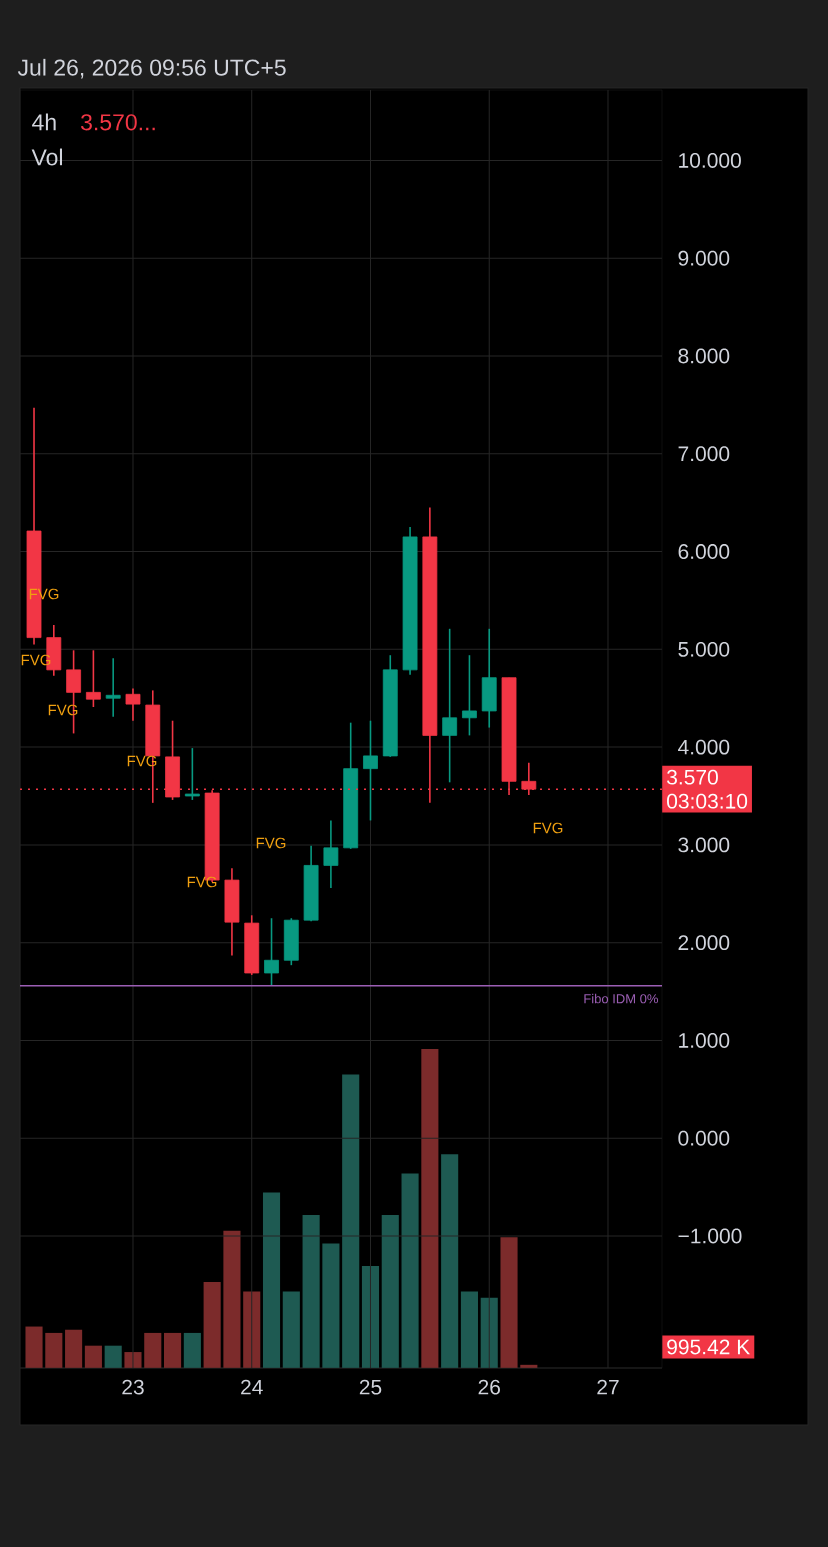 Image resolution: width=828 pixels, height=1547 pixels. I want to click on y-tick-label: 5.000, so click(704, 649).